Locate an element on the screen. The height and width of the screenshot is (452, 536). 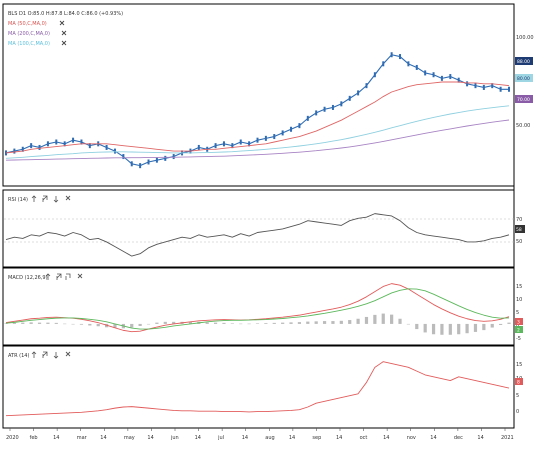
ma200-badge-text: 70.00 is located at coordinates (523, 100).